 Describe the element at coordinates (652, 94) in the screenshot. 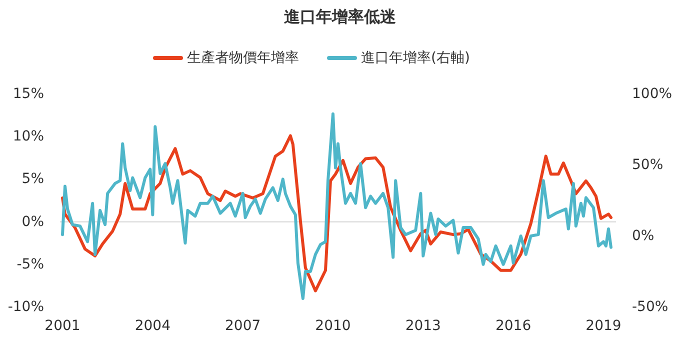

I see `y2-tick-label: 100%` at that location.